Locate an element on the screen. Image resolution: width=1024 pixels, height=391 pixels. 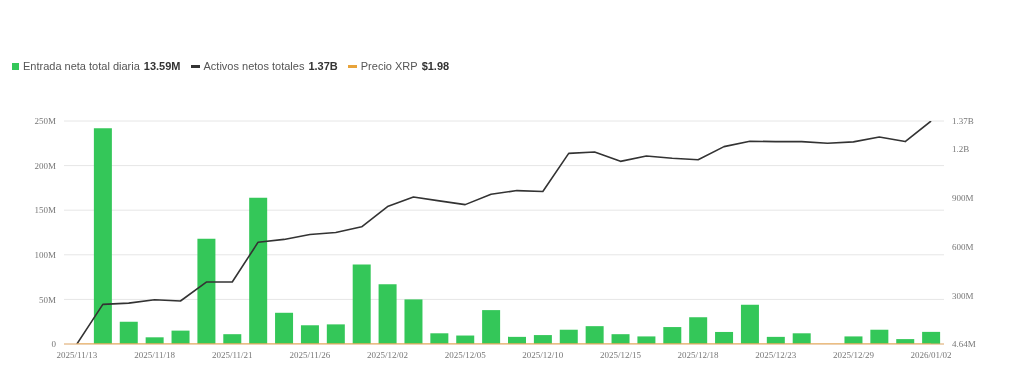
y2-tick-label: 4.64M is located at coordinates (964, 344).